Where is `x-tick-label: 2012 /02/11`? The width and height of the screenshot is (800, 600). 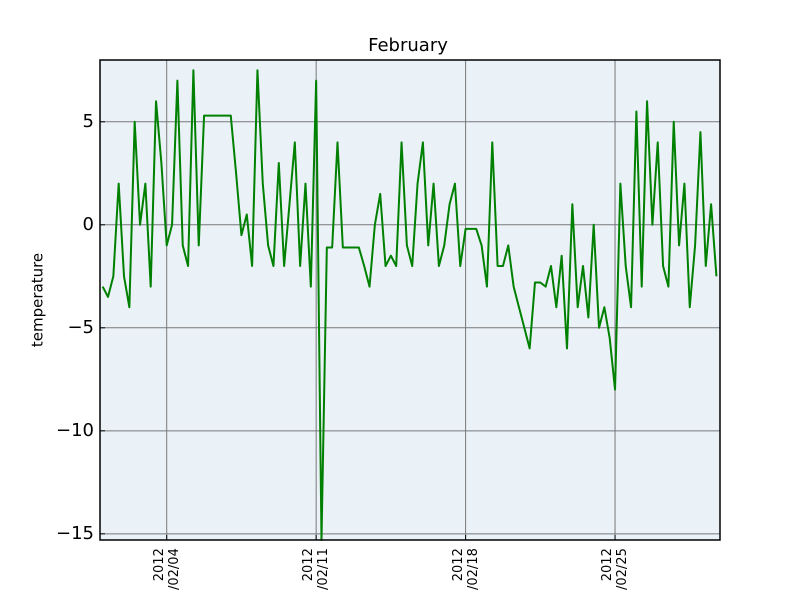 x-tick-label: 2012 /02/11 is located at coordinates (316, 569).